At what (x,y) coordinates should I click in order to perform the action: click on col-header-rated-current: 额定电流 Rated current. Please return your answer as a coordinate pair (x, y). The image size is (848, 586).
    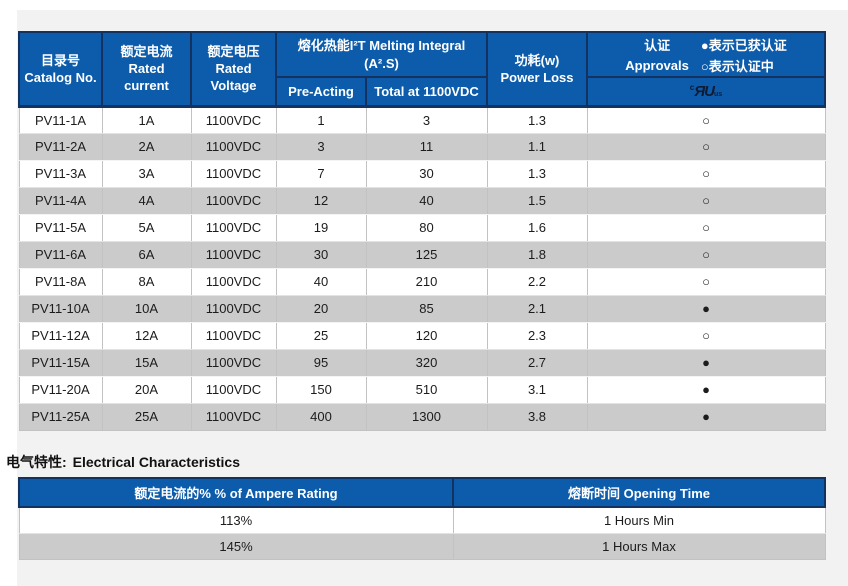
    Looking at the image, I should click on (146, 69).